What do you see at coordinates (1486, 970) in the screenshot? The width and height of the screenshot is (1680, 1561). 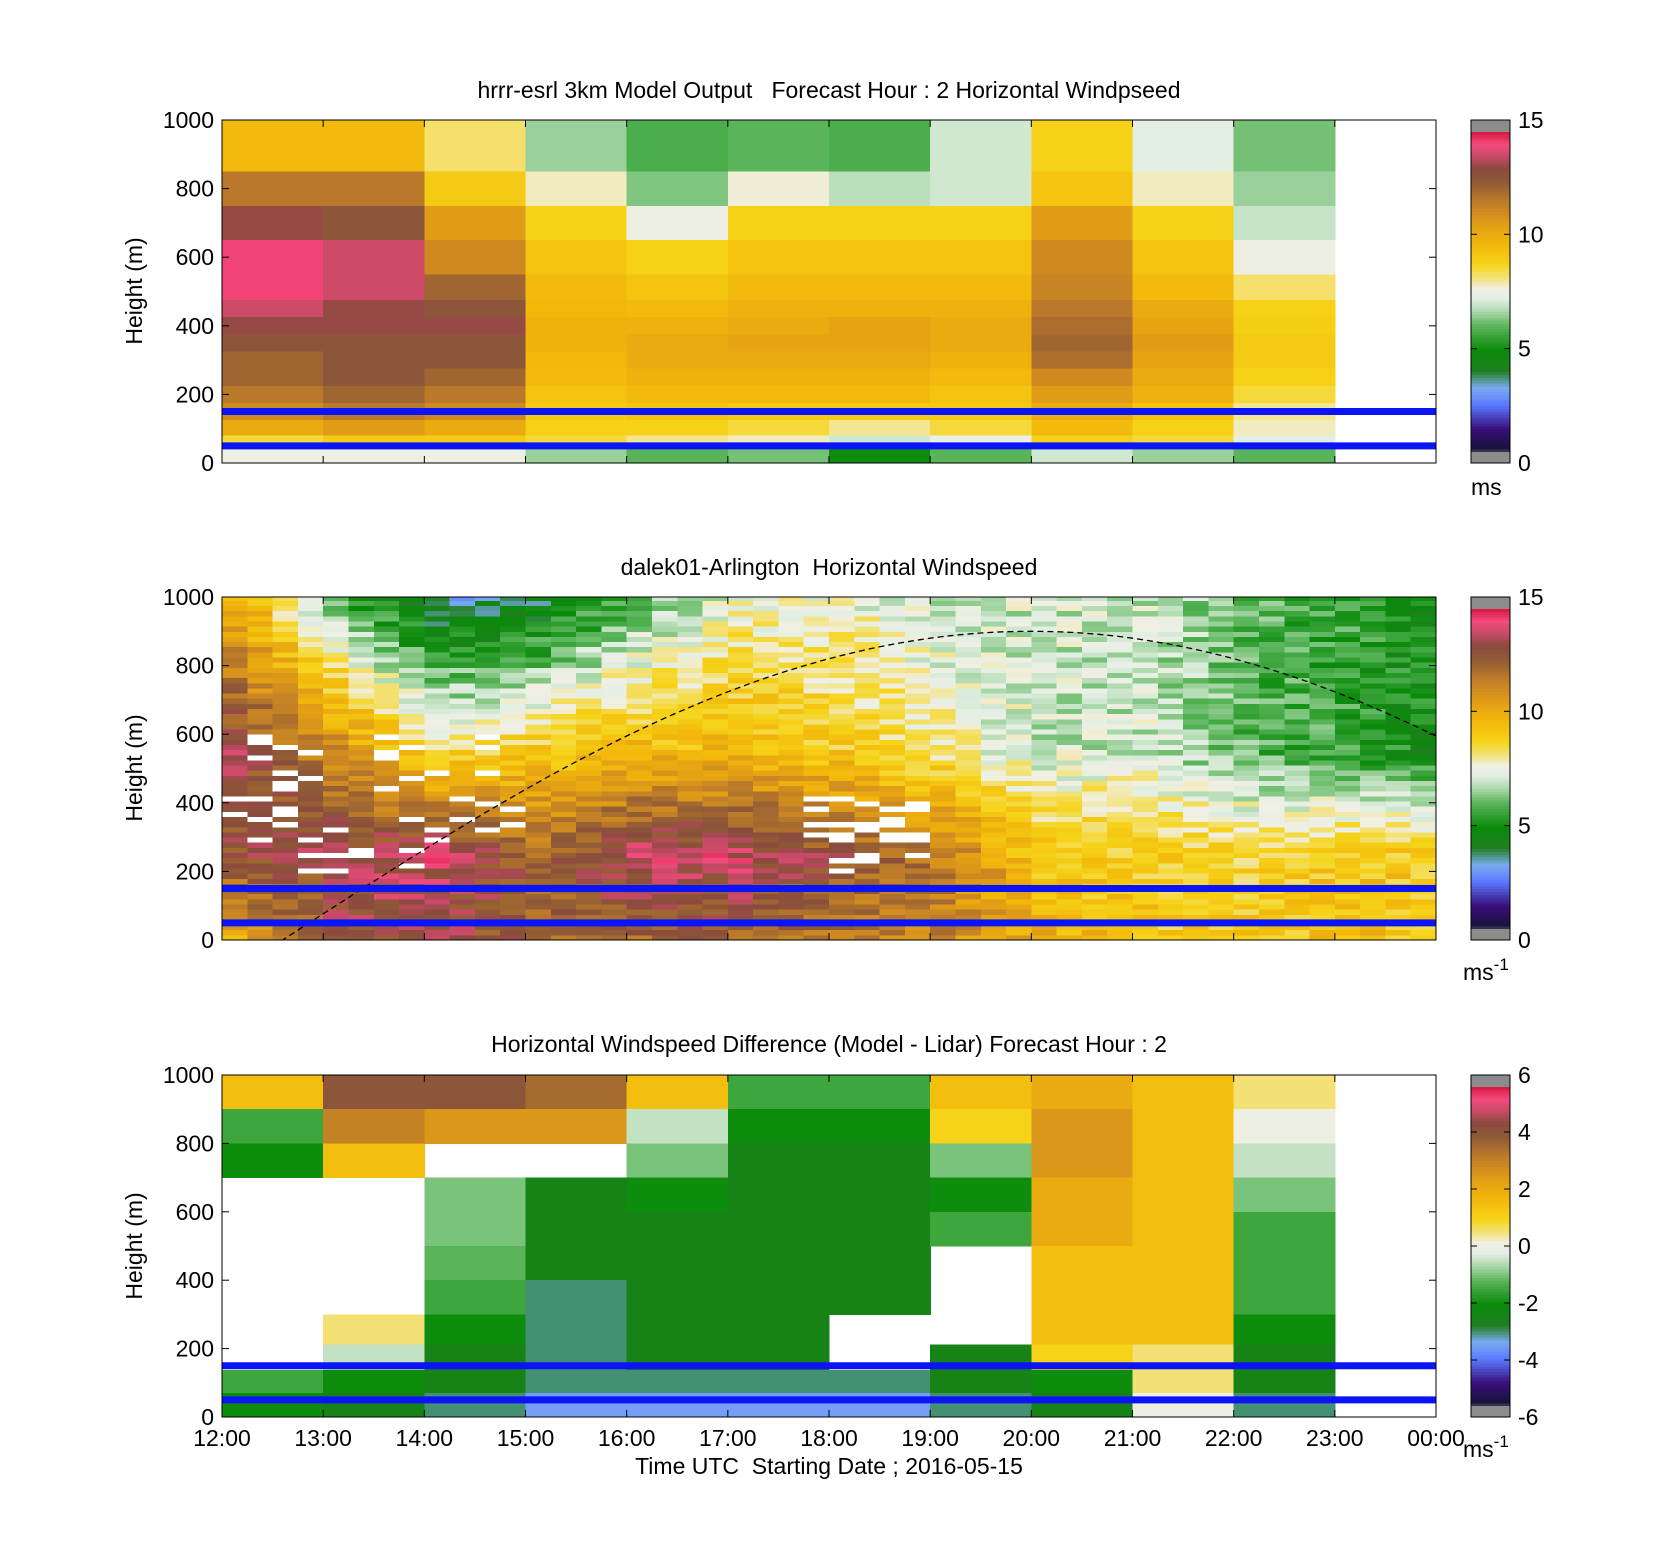 I see `panel-lidar-colorbar-unit: ms-1` at bounding box center [1486, 970].